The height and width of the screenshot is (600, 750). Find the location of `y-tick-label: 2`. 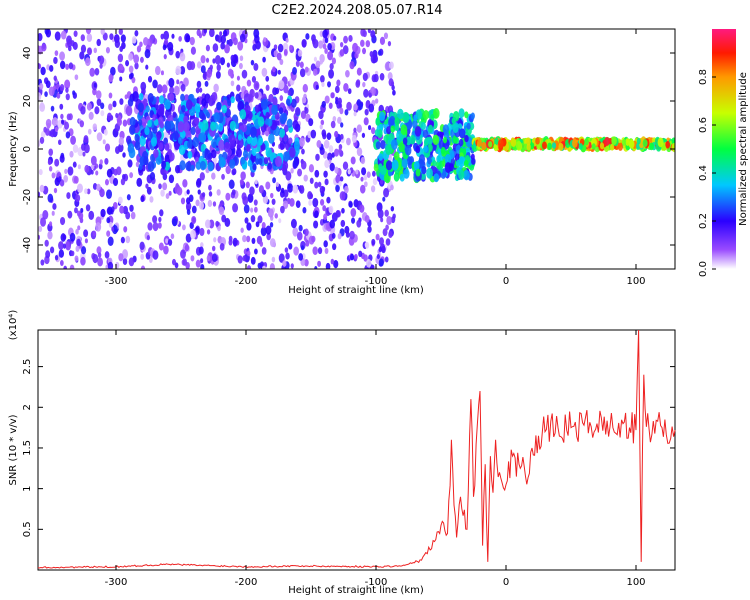

y-tick-label: 2 is located at coordinates (27, 407).